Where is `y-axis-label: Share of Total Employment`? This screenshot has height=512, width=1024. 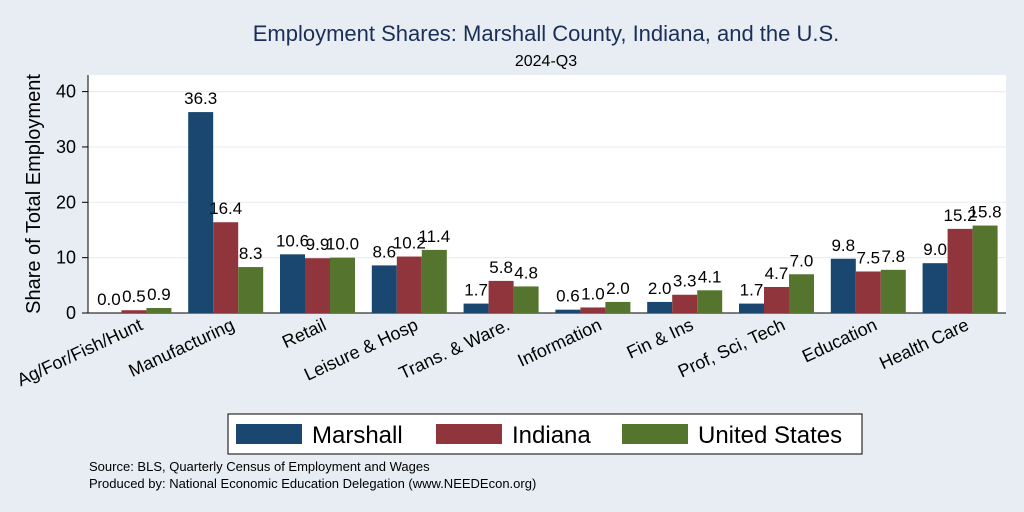
y-axis-label: Share of Total Employment is located at coordinates (34, 194).